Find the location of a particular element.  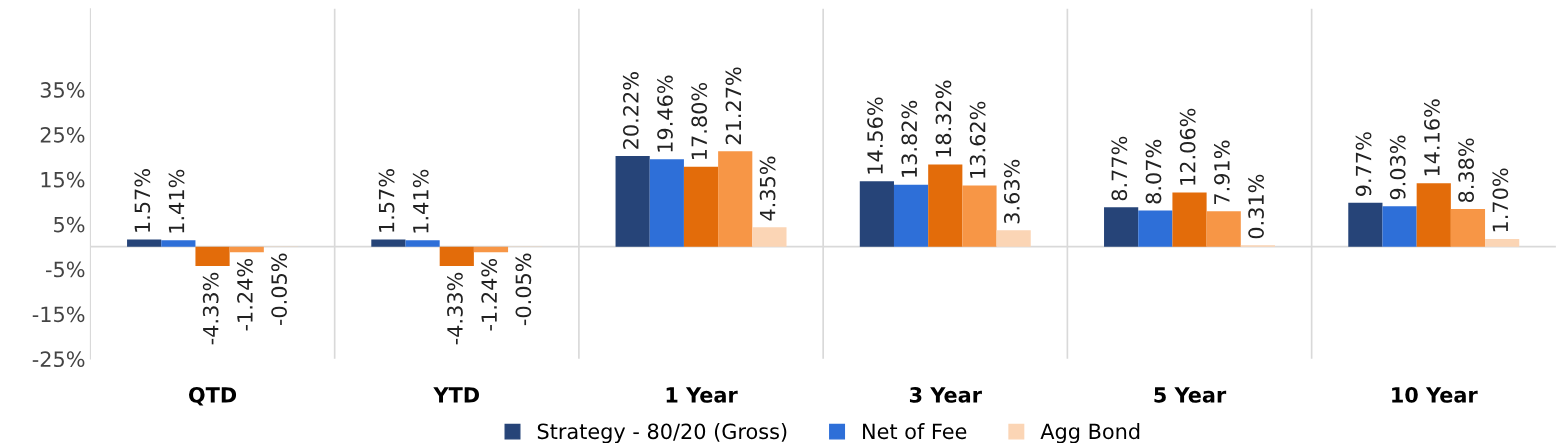

y-tick-label: -25% is located at coordinates (58, 359).